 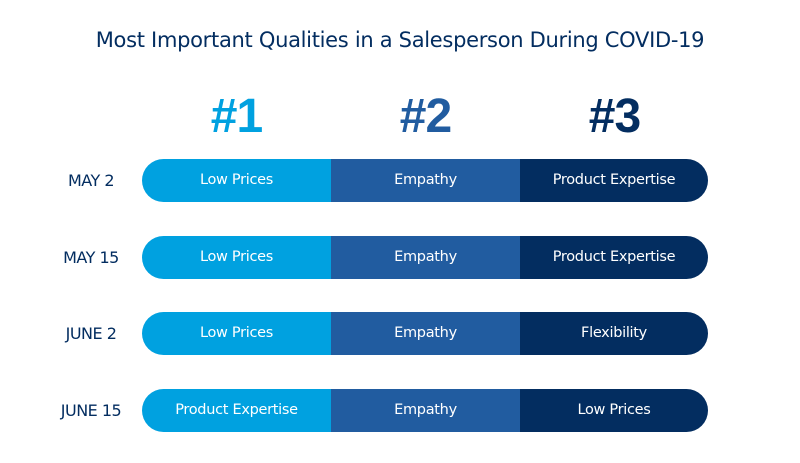 I want to click on rank-1-header: #1, so click(x=236, y=116).